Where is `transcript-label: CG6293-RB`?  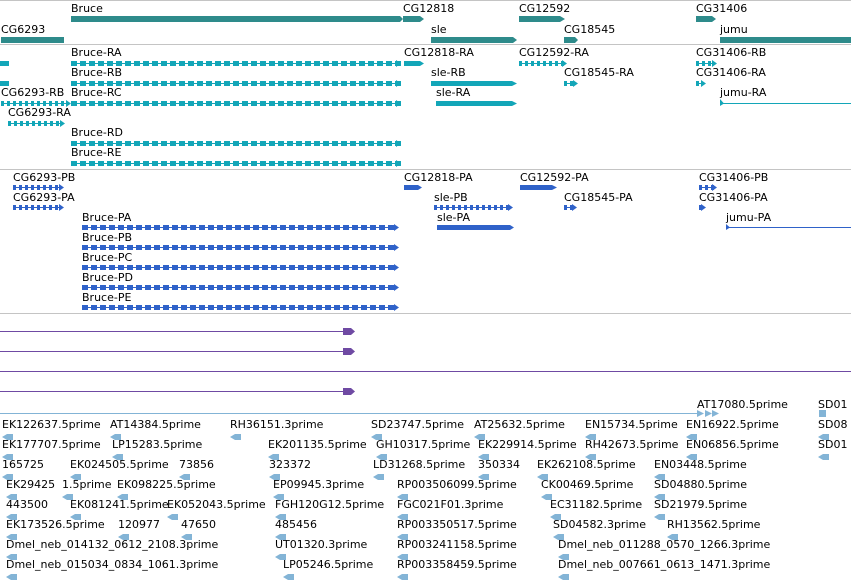
transcript-label: CG6293-RB is located at coordinates (33, 92).